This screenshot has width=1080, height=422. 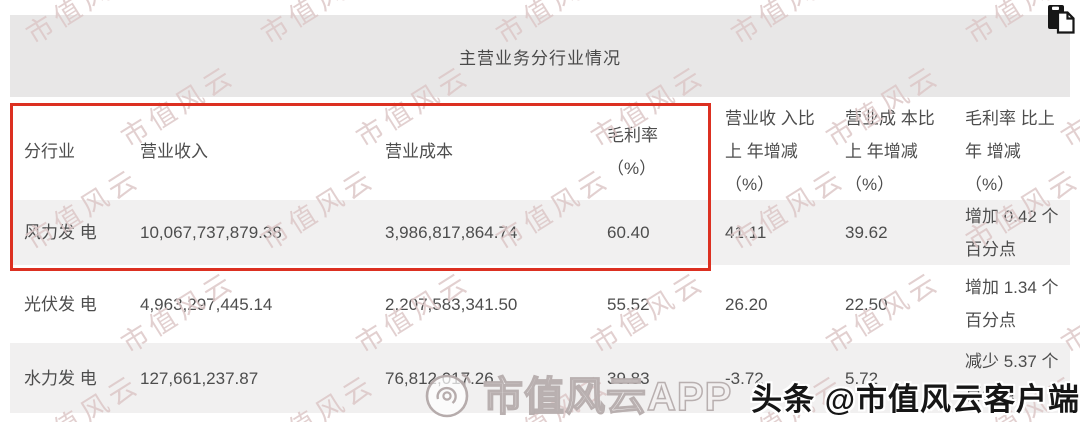 What do you see at coordinates (746, 232) in the screenshot?
I see `cell-revenue-yoy: 41.11` at bounding box center [746, 232].